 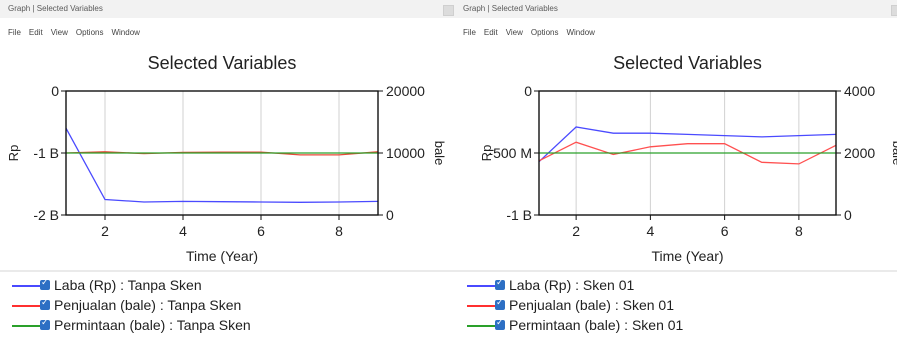 What do you see at coordinates (510, 153) in the screenshot?
I see `y-tick-label: -500 M` at bounding box center [510, 153].